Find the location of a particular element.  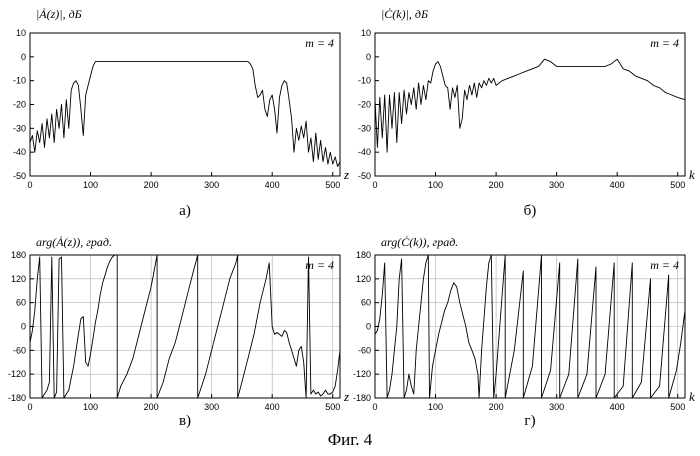

panel-label-d: г) is located at coordinates (529, 421).